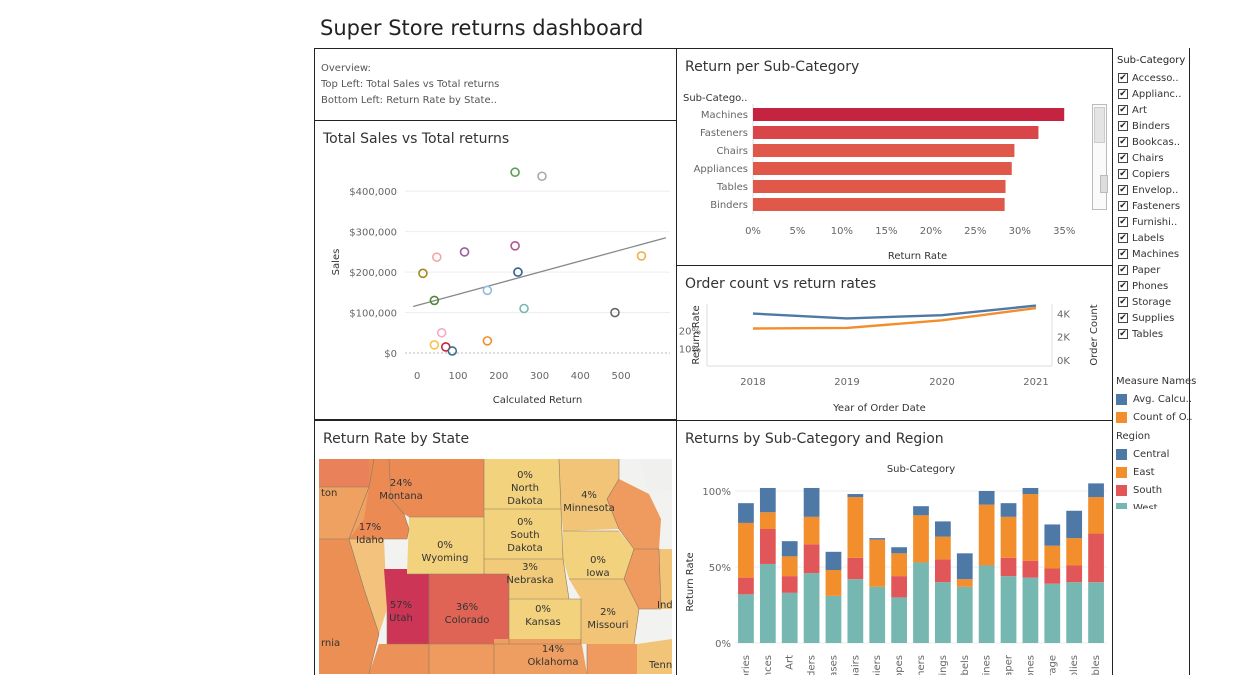 The width and height of the screenshot is (1243, 675). What do you see at coordinates (1142, 472) in the screenshot?
I see `region-legend-item: East` at bounding box center [1142, 472].